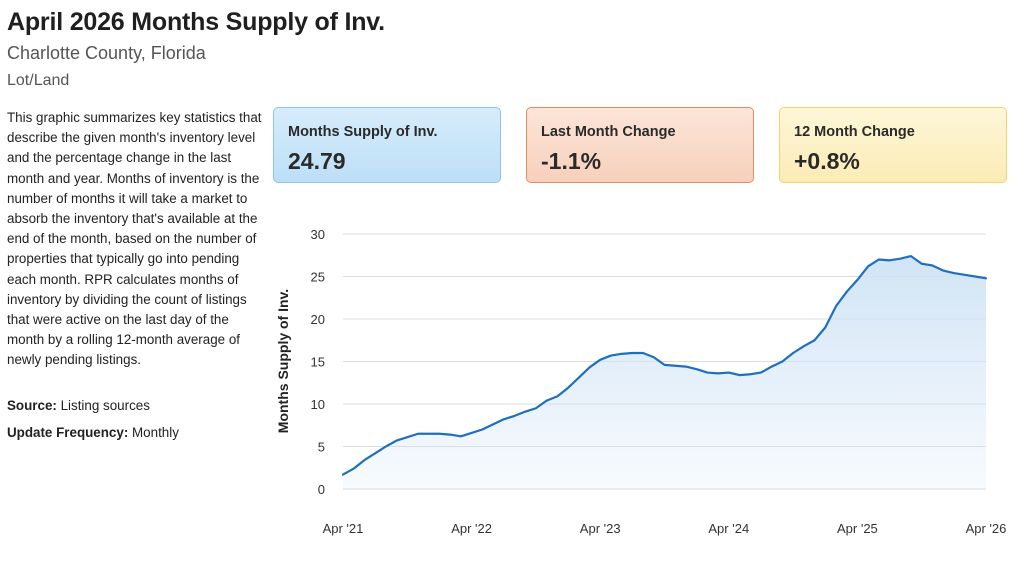 Image resolution: width=1024 pixels, height=578 pixels. What do you see at coordinates (854, 132) in the screenshot?
I see `twelve-month-change-label: 12 Month Change` at bounding box center [854, 132].